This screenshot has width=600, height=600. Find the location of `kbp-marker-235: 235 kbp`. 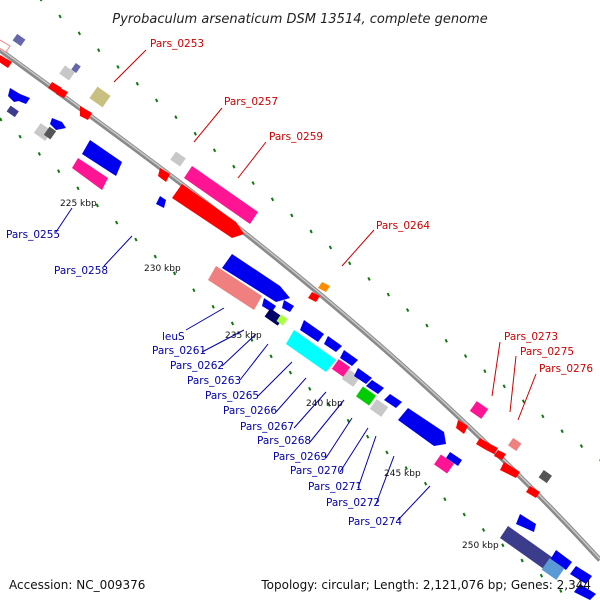

kbp-marker-235: 235 kbp is located at coordinates (243, 336).